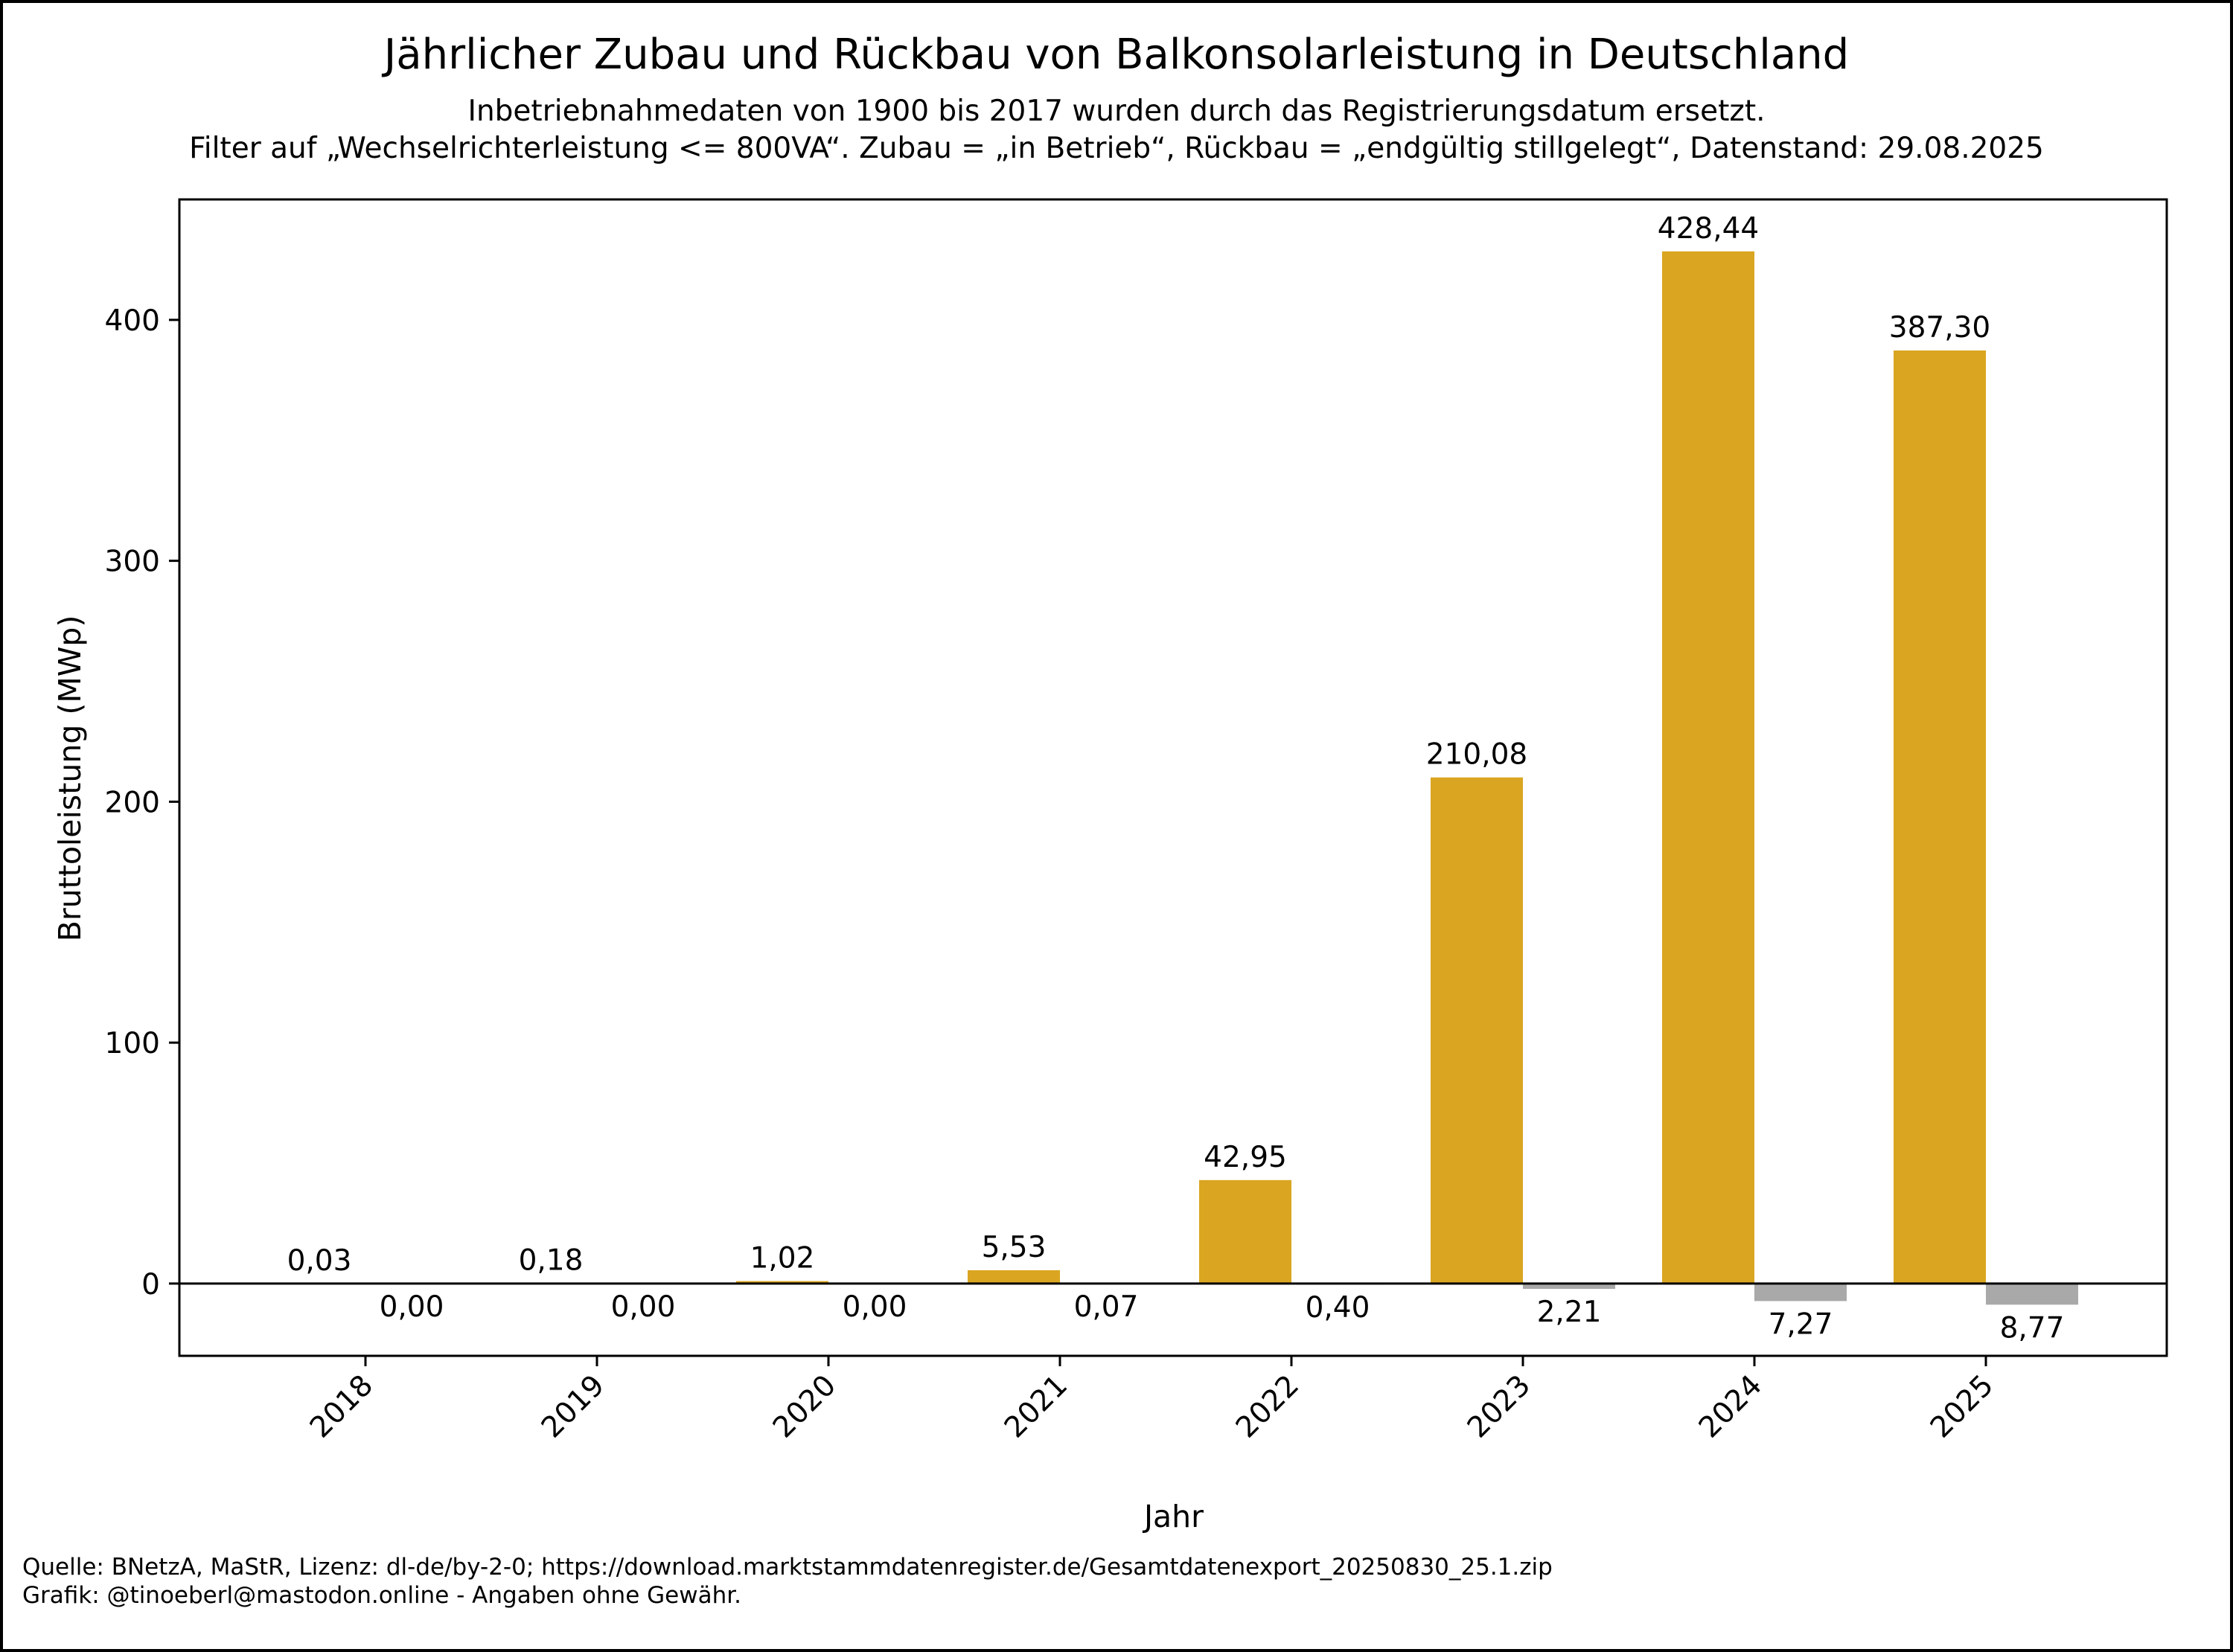 The image size is (2233, 1652). I want to click on x-tick-label-2019: 2019, so click(573, 1406).